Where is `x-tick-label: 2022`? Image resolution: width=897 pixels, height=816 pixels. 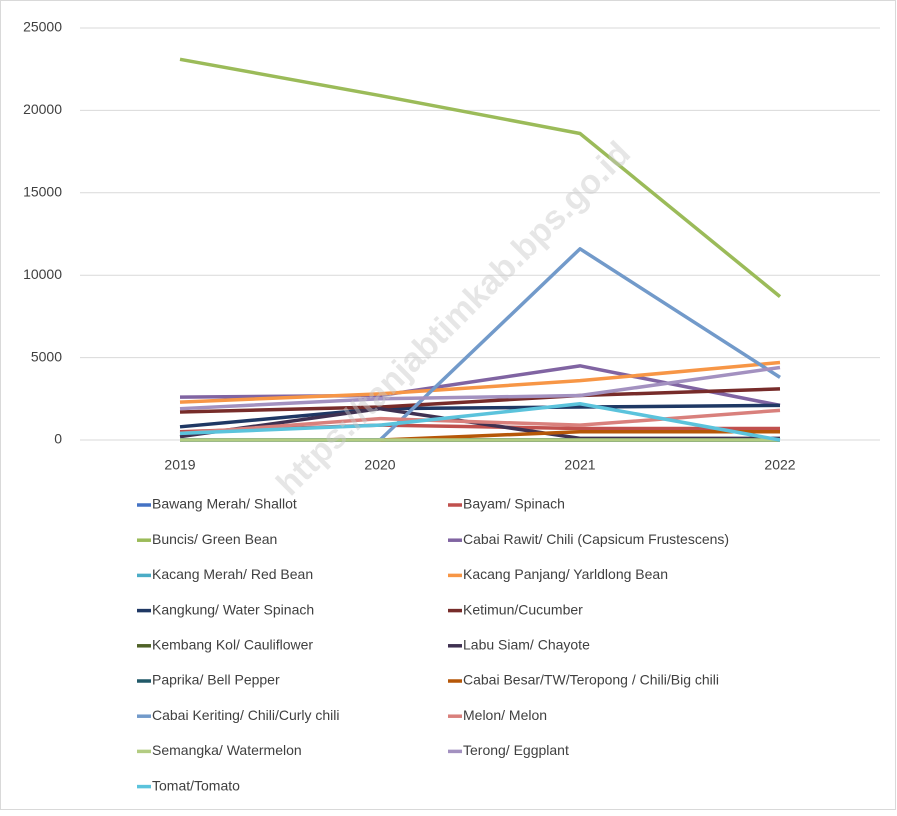 x-tick-label: 2022 is located at coordinates (779, 465).